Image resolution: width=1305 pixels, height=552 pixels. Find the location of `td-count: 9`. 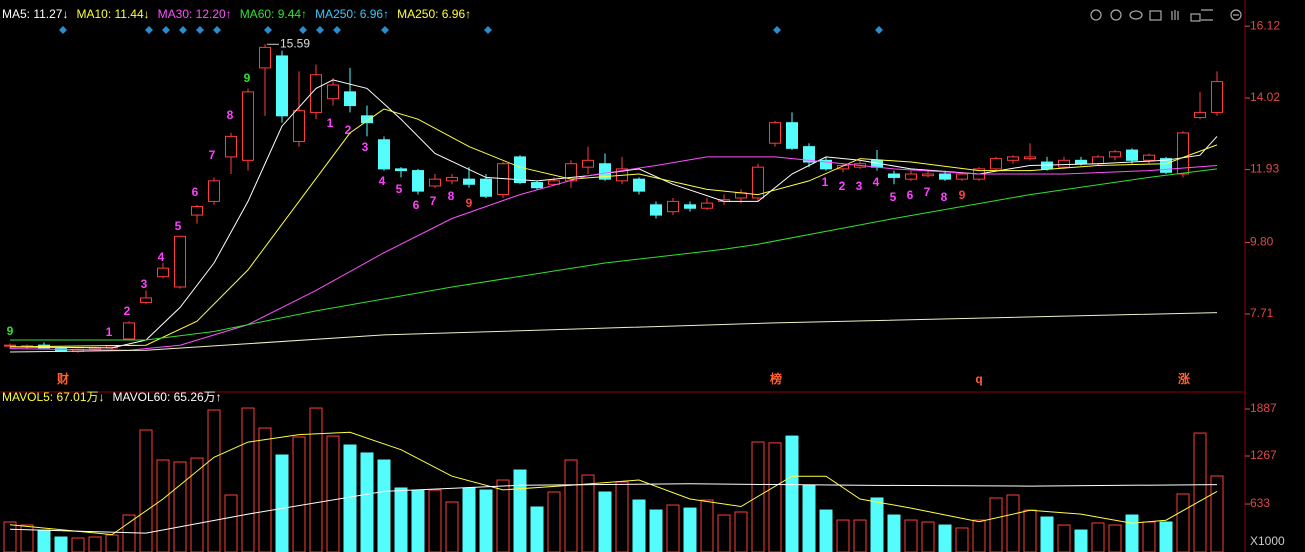

td-count: 9 is located at coordinates (247, 78).